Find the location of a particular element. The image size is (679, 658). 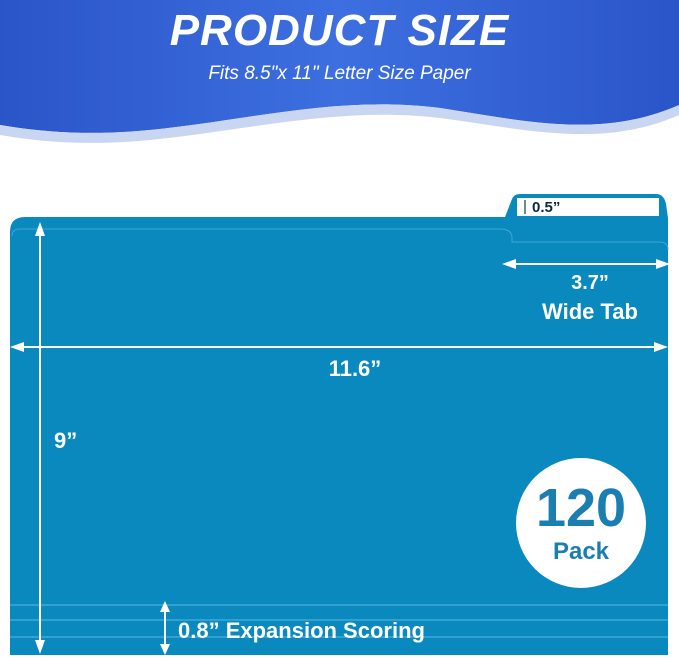

tab-width-value: 3.7” is located at coordinates (590, 283).